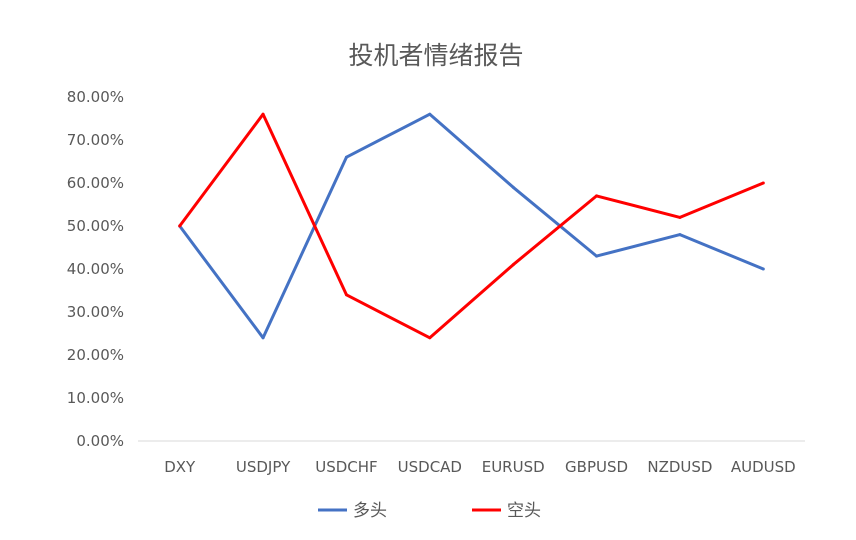 This screenshot has height=540, width=856. I want to click on y-tick-label: 80.00%, so click(95, 97).